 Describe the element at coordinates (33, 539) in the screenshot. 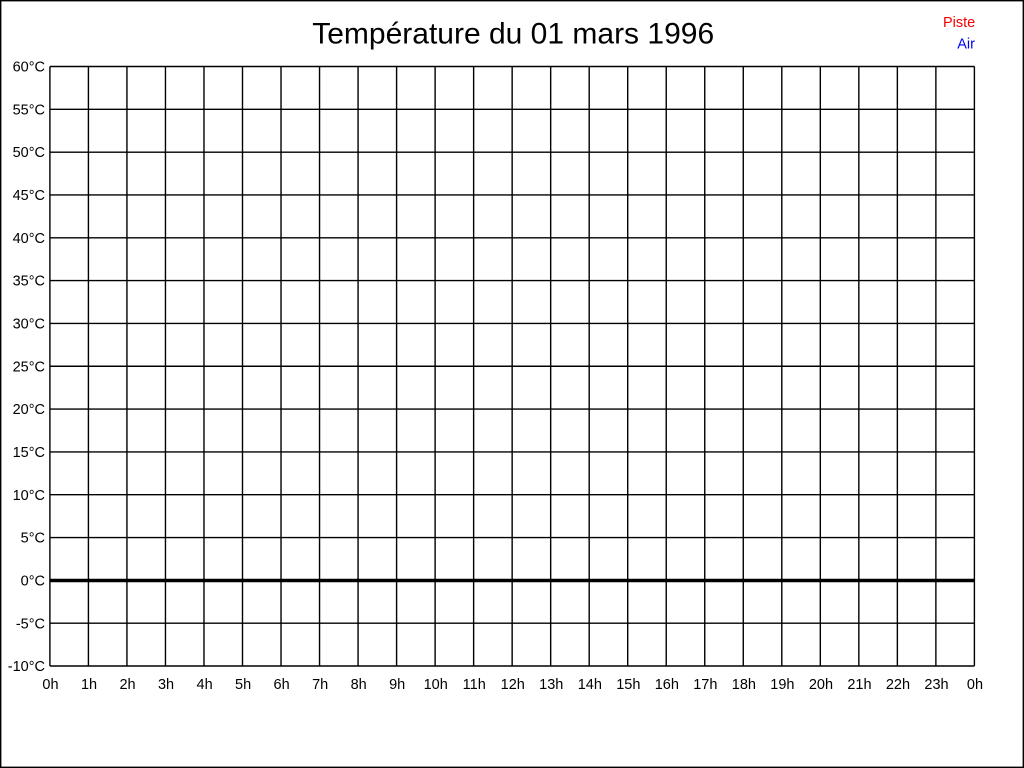

I see `svg-text: 5°C` at that location.